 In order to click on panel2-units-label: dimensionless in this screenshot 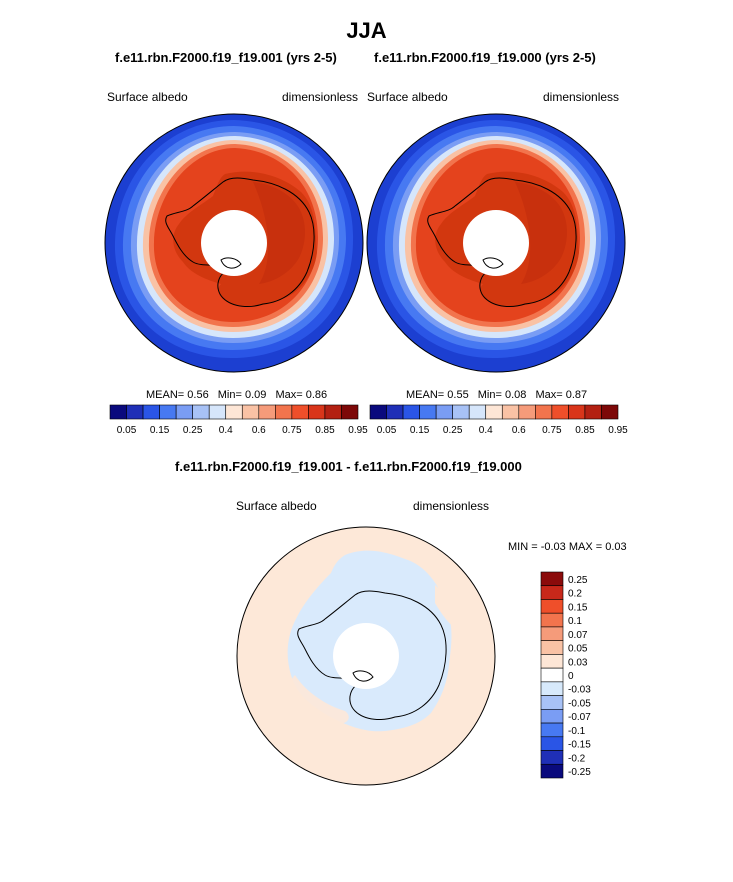, I will do `click(581, 97)`.